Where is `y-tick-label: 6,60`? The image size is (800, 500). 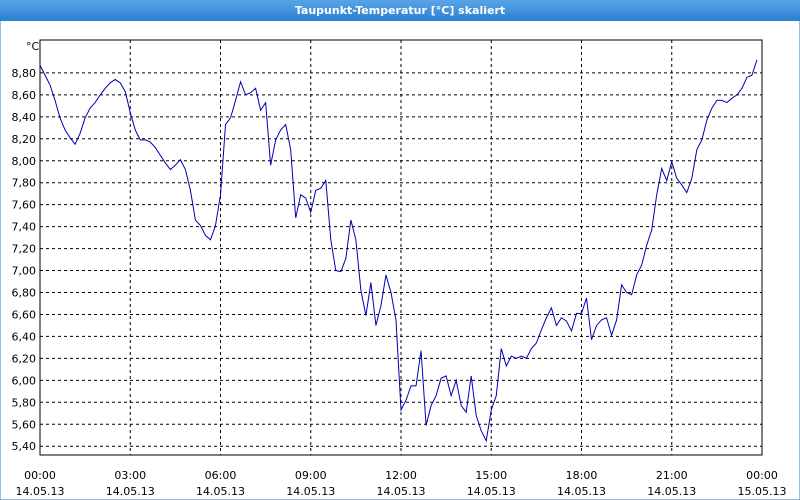 y-tick-label: 6,60 is located at coordinates (24, 314).